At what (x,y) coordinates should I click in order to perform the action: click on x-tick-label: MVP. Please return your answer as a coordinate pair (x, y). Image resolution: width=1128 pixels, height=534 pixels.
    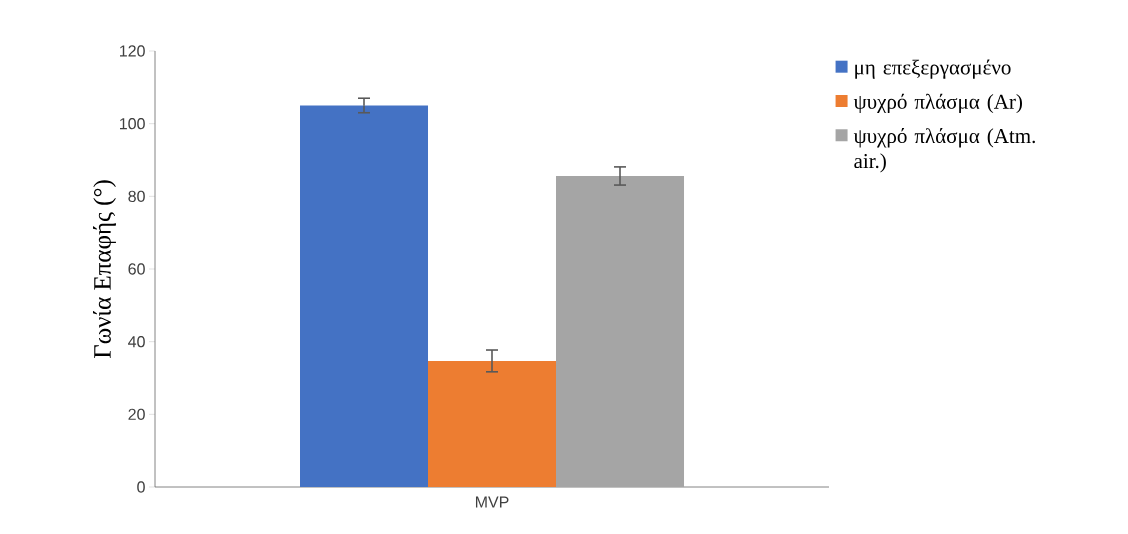
    Looking at the image, I should click on (492, 502).